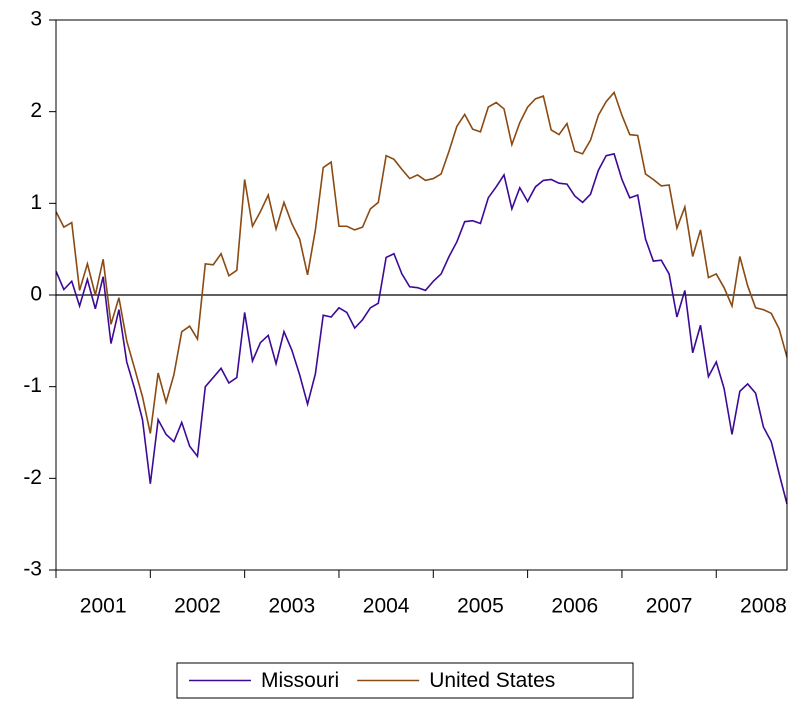  I want to click on y-tick-label: -2, so click(32, 477).